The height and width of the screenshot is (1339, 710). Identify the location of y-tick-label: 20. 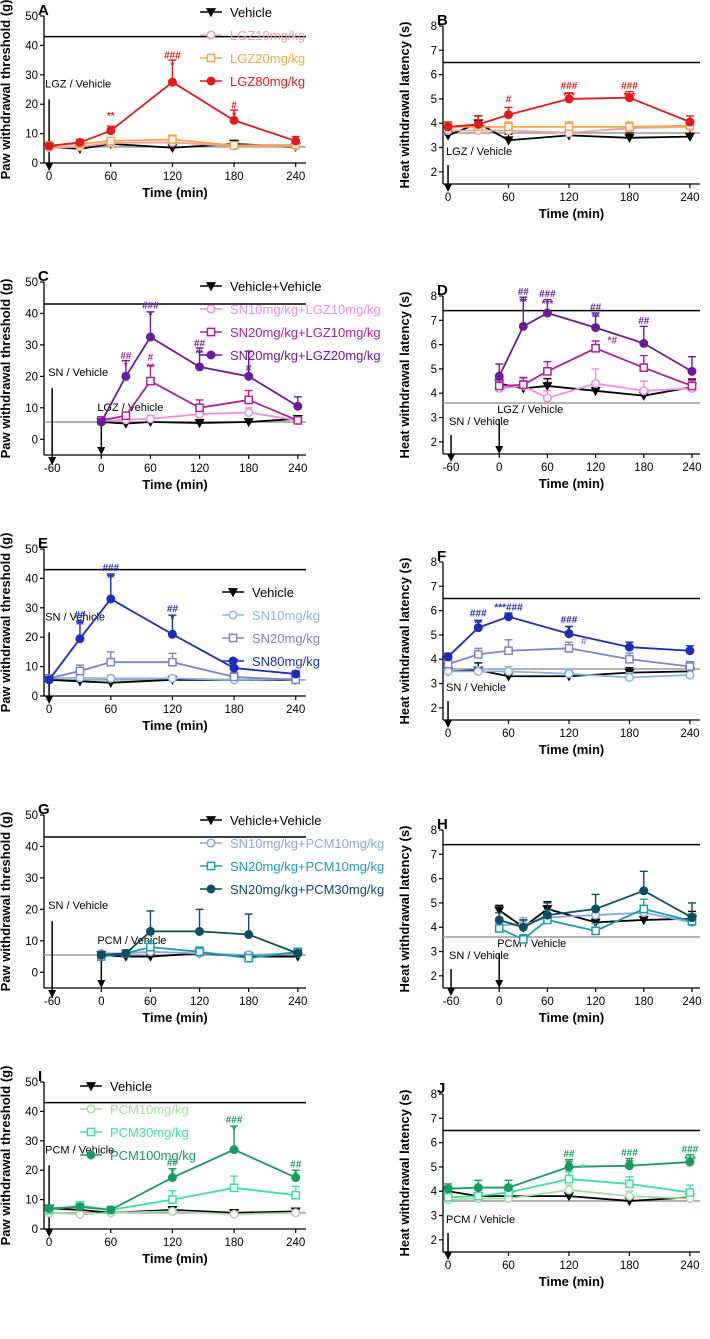
(31, 910).